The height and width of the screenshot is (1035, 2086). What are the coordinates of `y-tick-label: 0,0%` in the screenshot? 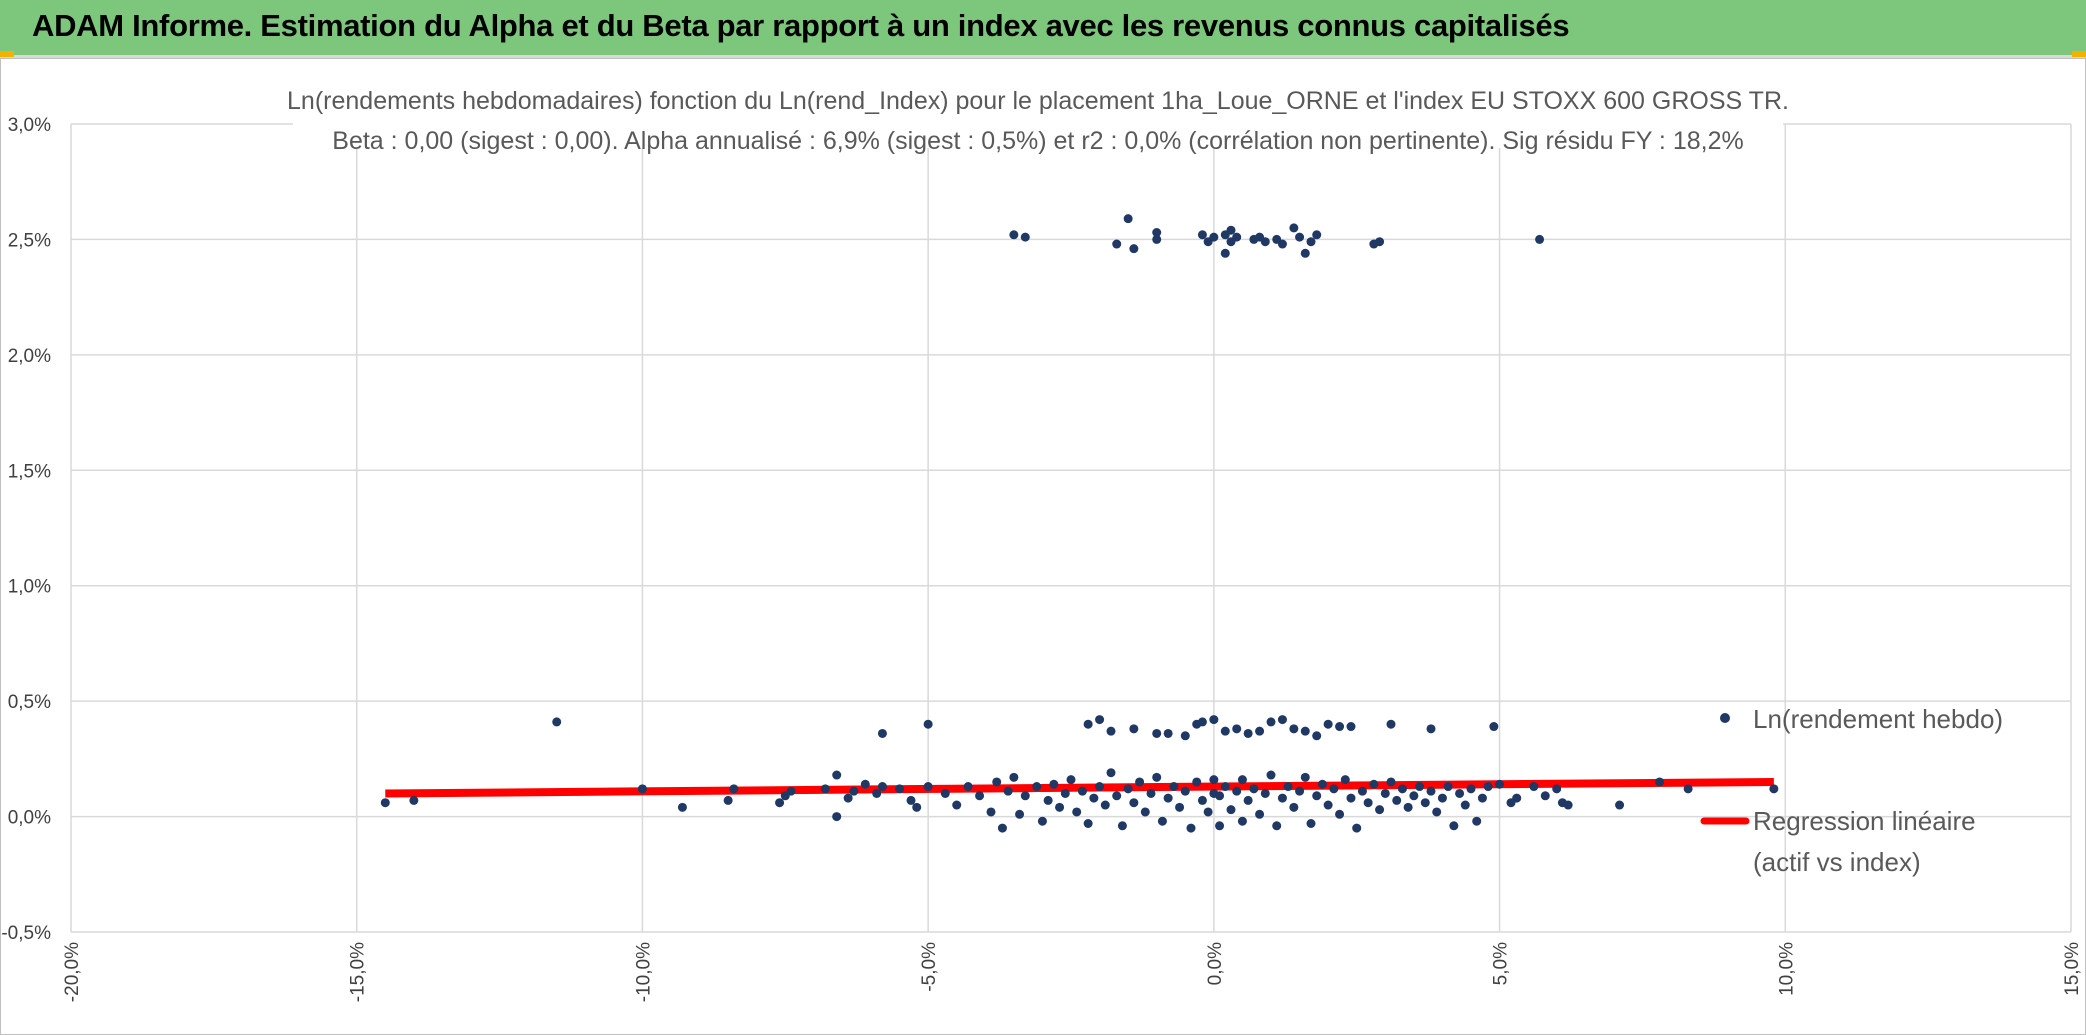 It's located at (29, 818).